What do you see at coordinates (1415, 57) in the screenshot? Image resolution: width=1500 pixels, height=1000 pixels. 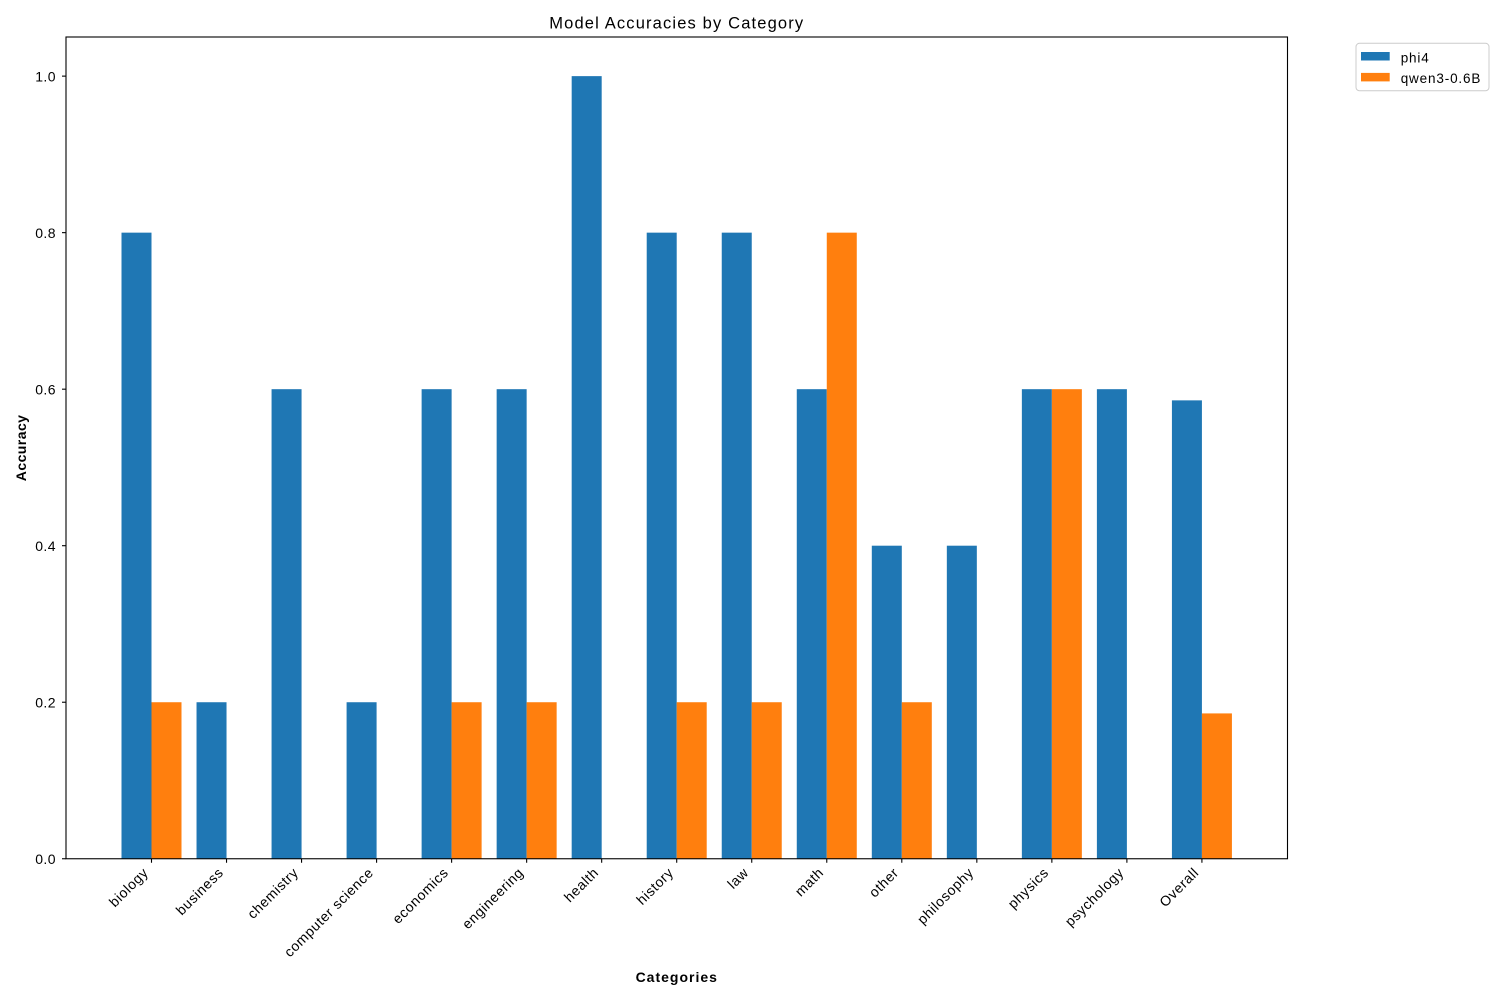 I see `svg-text: phi4` at bounding box center [1415, 57].